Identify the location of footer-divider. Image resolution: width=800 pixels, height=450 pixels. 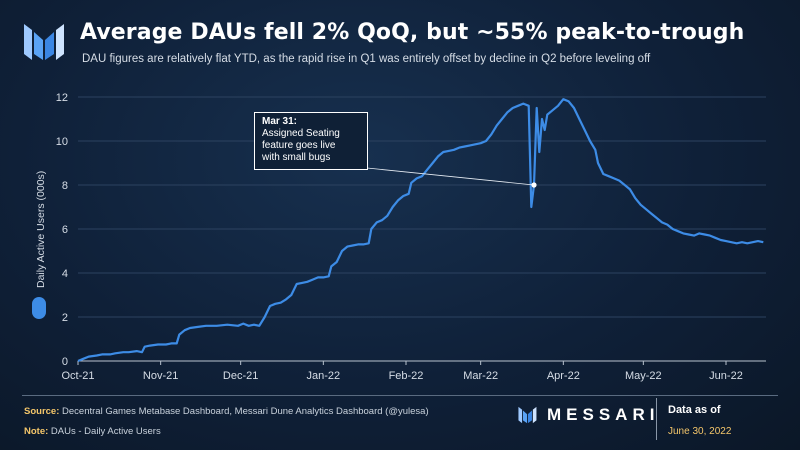
(400, 395).